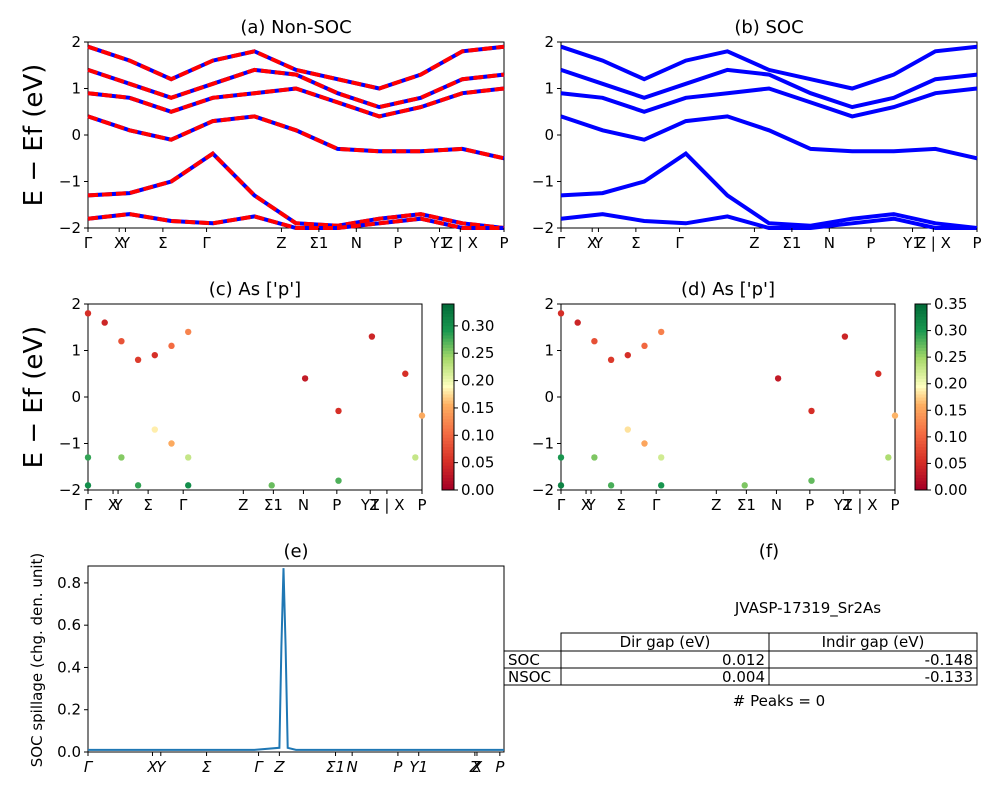 This screenshot has width=1000, height=800. What do you see at coordinates (950, 463) in the screenshot?
I see `colorbar-tick-label: 0.05` at bounding box center [950, 463].